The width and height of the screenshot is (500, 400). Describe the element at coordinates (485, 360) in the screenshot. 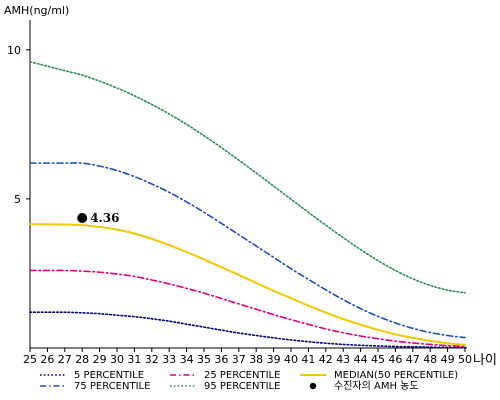

I see `x-axis-title: 나이` at that location.